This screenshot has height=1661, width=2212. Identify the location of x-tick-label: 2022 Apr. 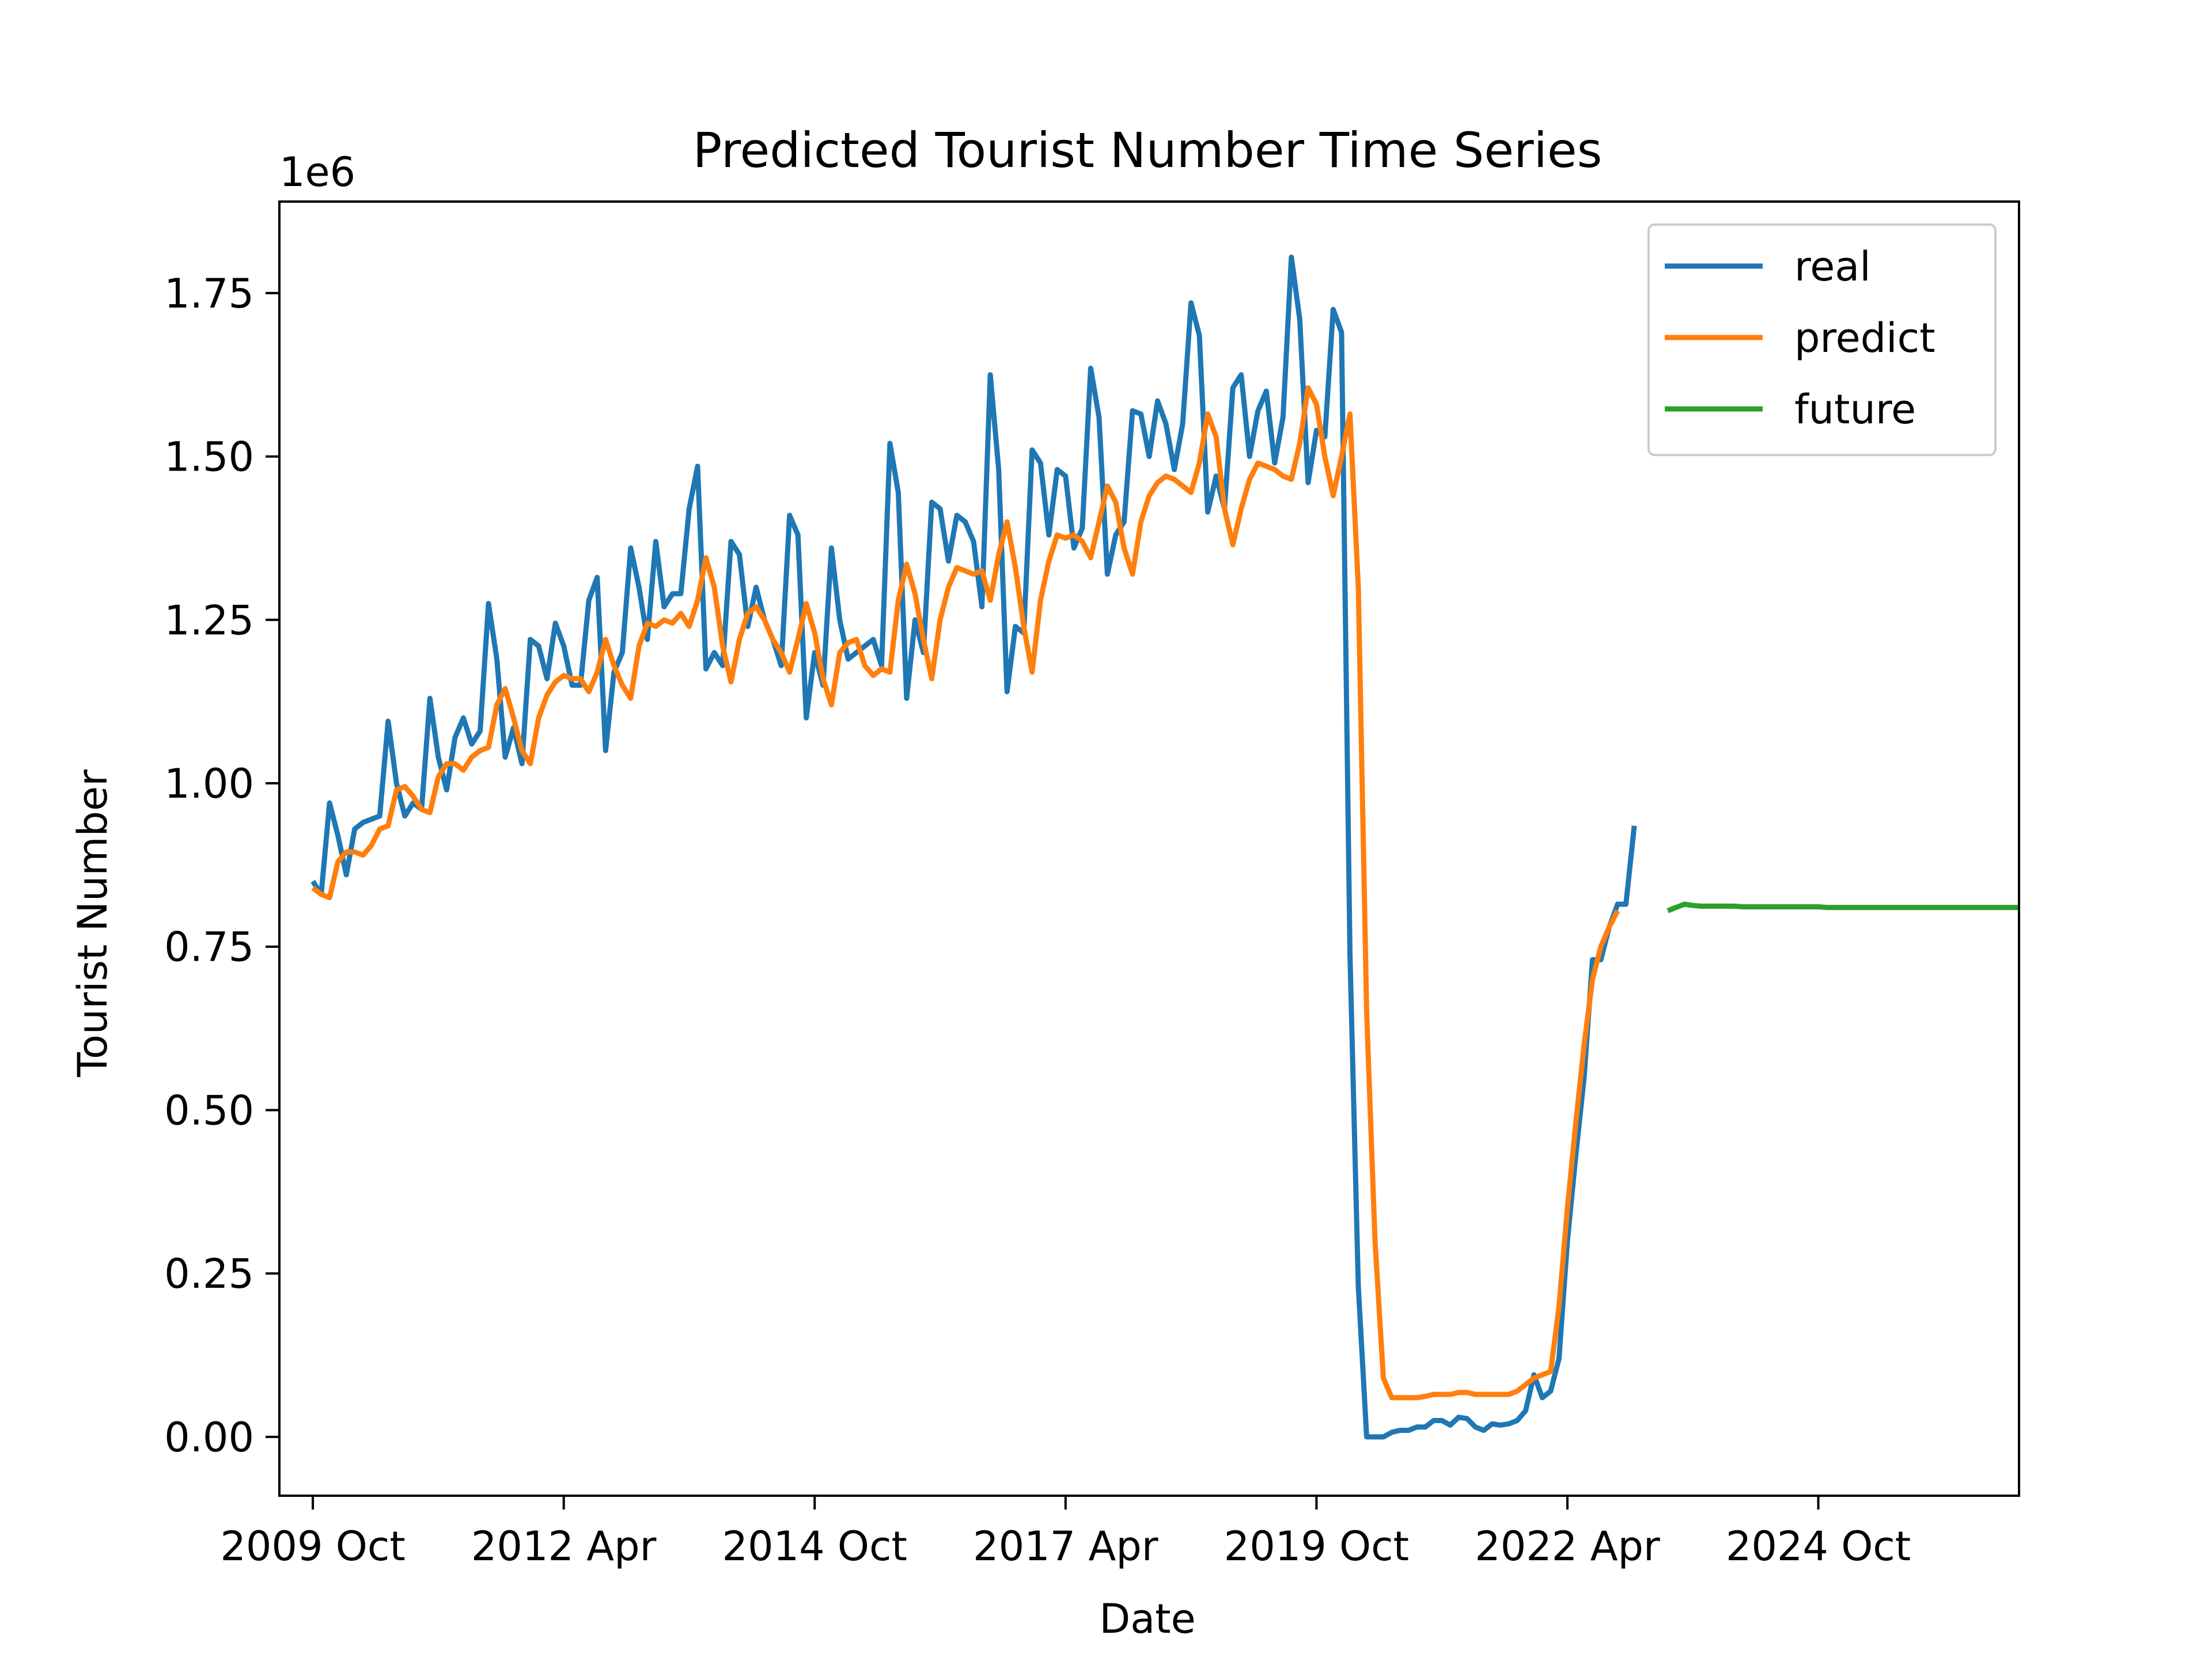
(1567, 1546).